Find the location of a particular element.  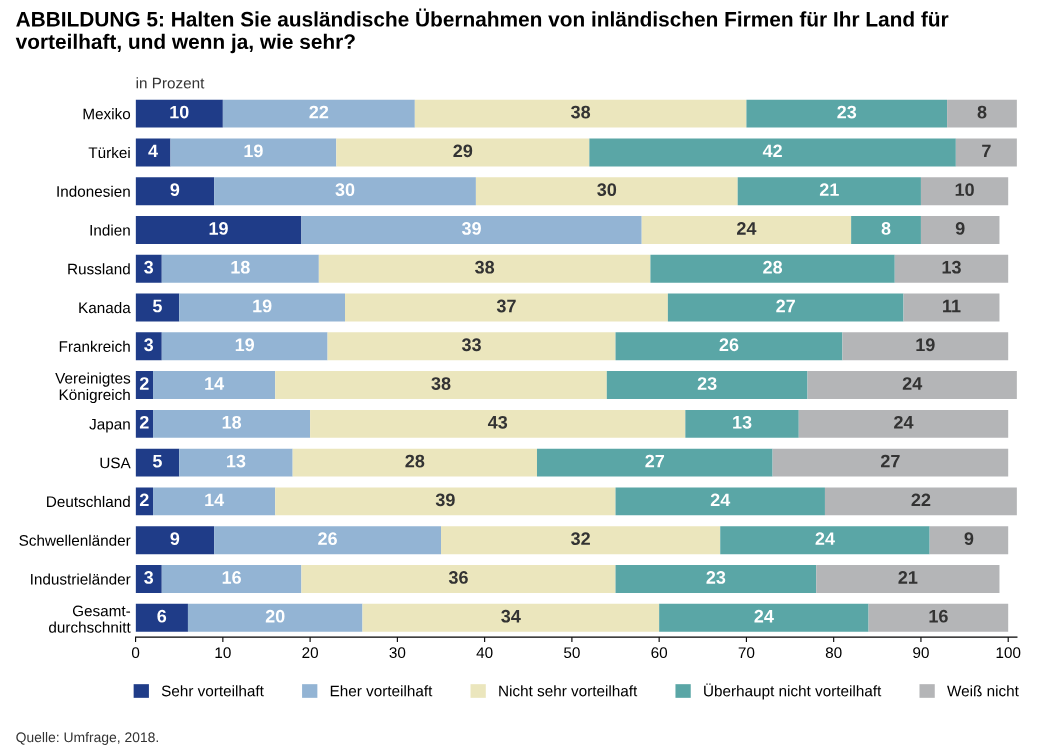

data-label: 10 is located at coordinates (964, 190).